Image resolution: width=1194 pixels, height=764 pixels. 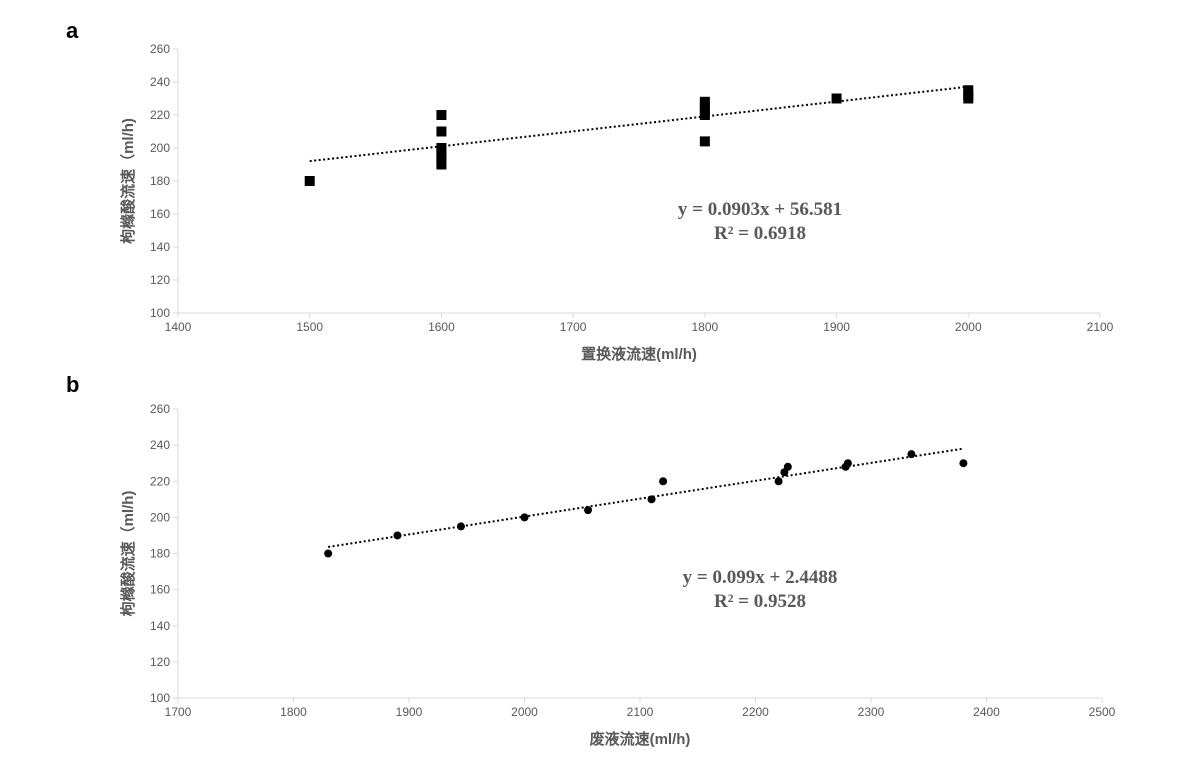 What do you see at coordinates (760, 233) in the screenshot?
I see `r-squared: R² = 0.6918` at bounding box center [760, 233].